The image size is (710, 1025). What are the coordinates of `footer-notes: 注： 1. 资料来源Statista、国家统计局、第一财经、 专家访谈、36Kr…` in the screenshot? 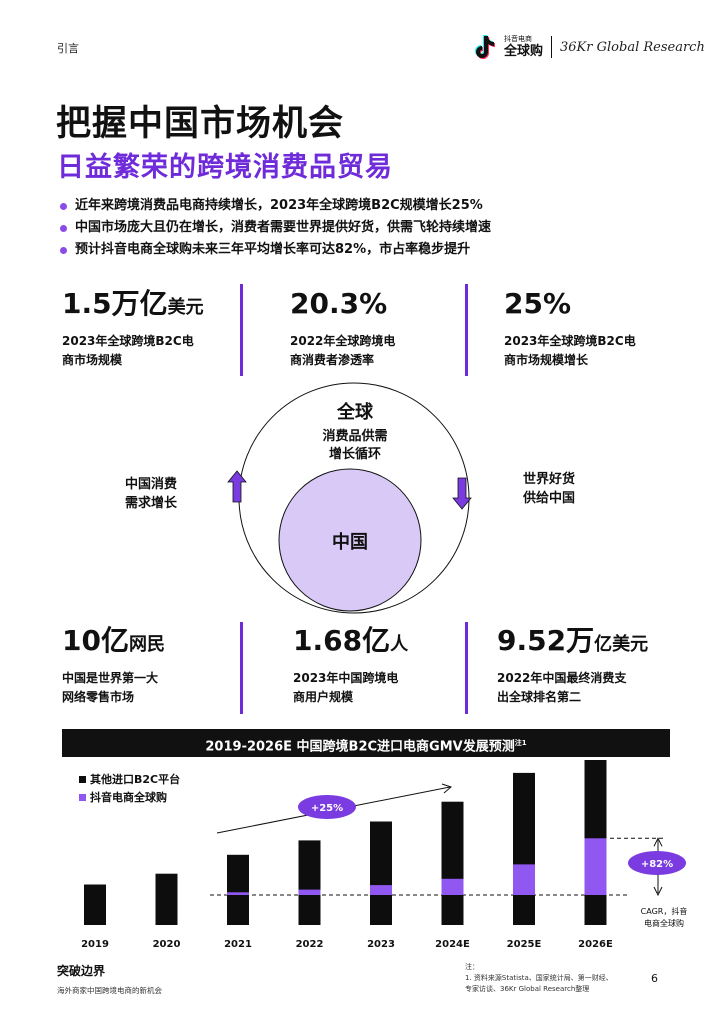 It's located at (539, 978).